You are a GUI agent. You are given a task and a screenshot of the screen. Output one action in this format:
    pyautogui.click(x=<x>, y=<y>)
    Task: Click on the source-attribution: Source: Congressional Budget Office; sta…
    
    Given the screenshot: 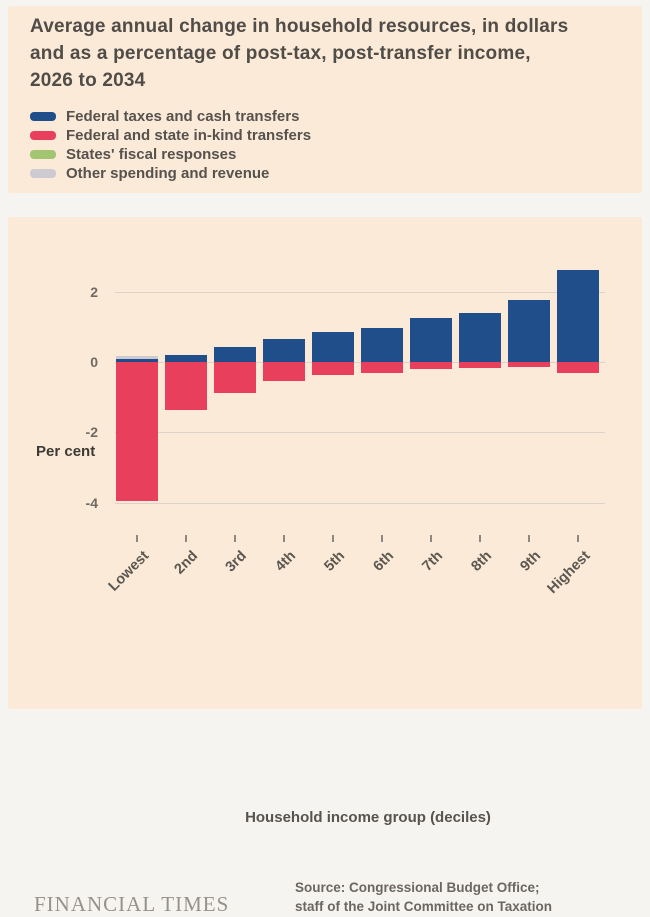 What is the action you would take?
    pyautogui.click(x=472, y=898)
    